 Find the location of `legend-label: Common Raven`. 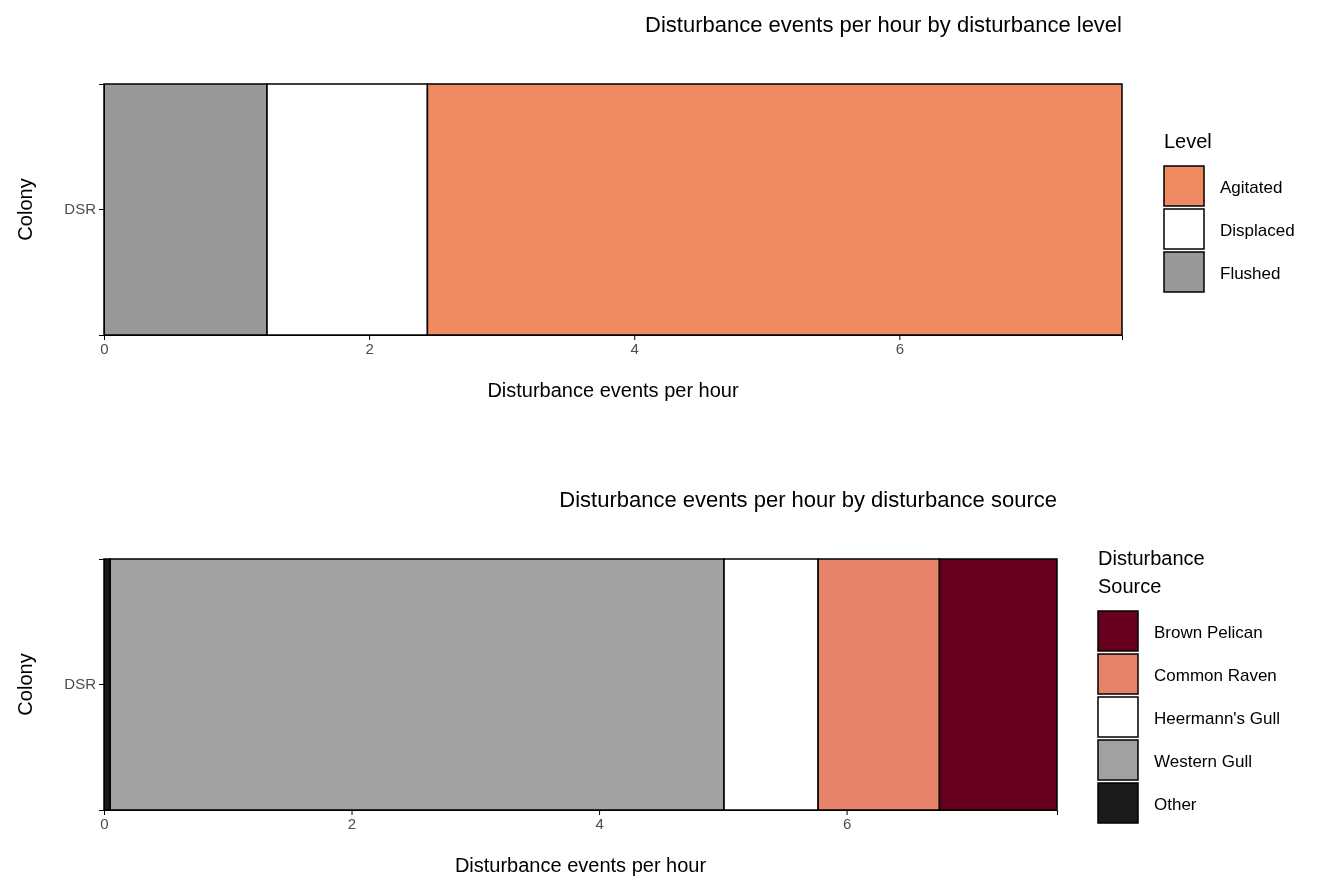

legend-label: Common Raven is located at coordinates (1215, 675).